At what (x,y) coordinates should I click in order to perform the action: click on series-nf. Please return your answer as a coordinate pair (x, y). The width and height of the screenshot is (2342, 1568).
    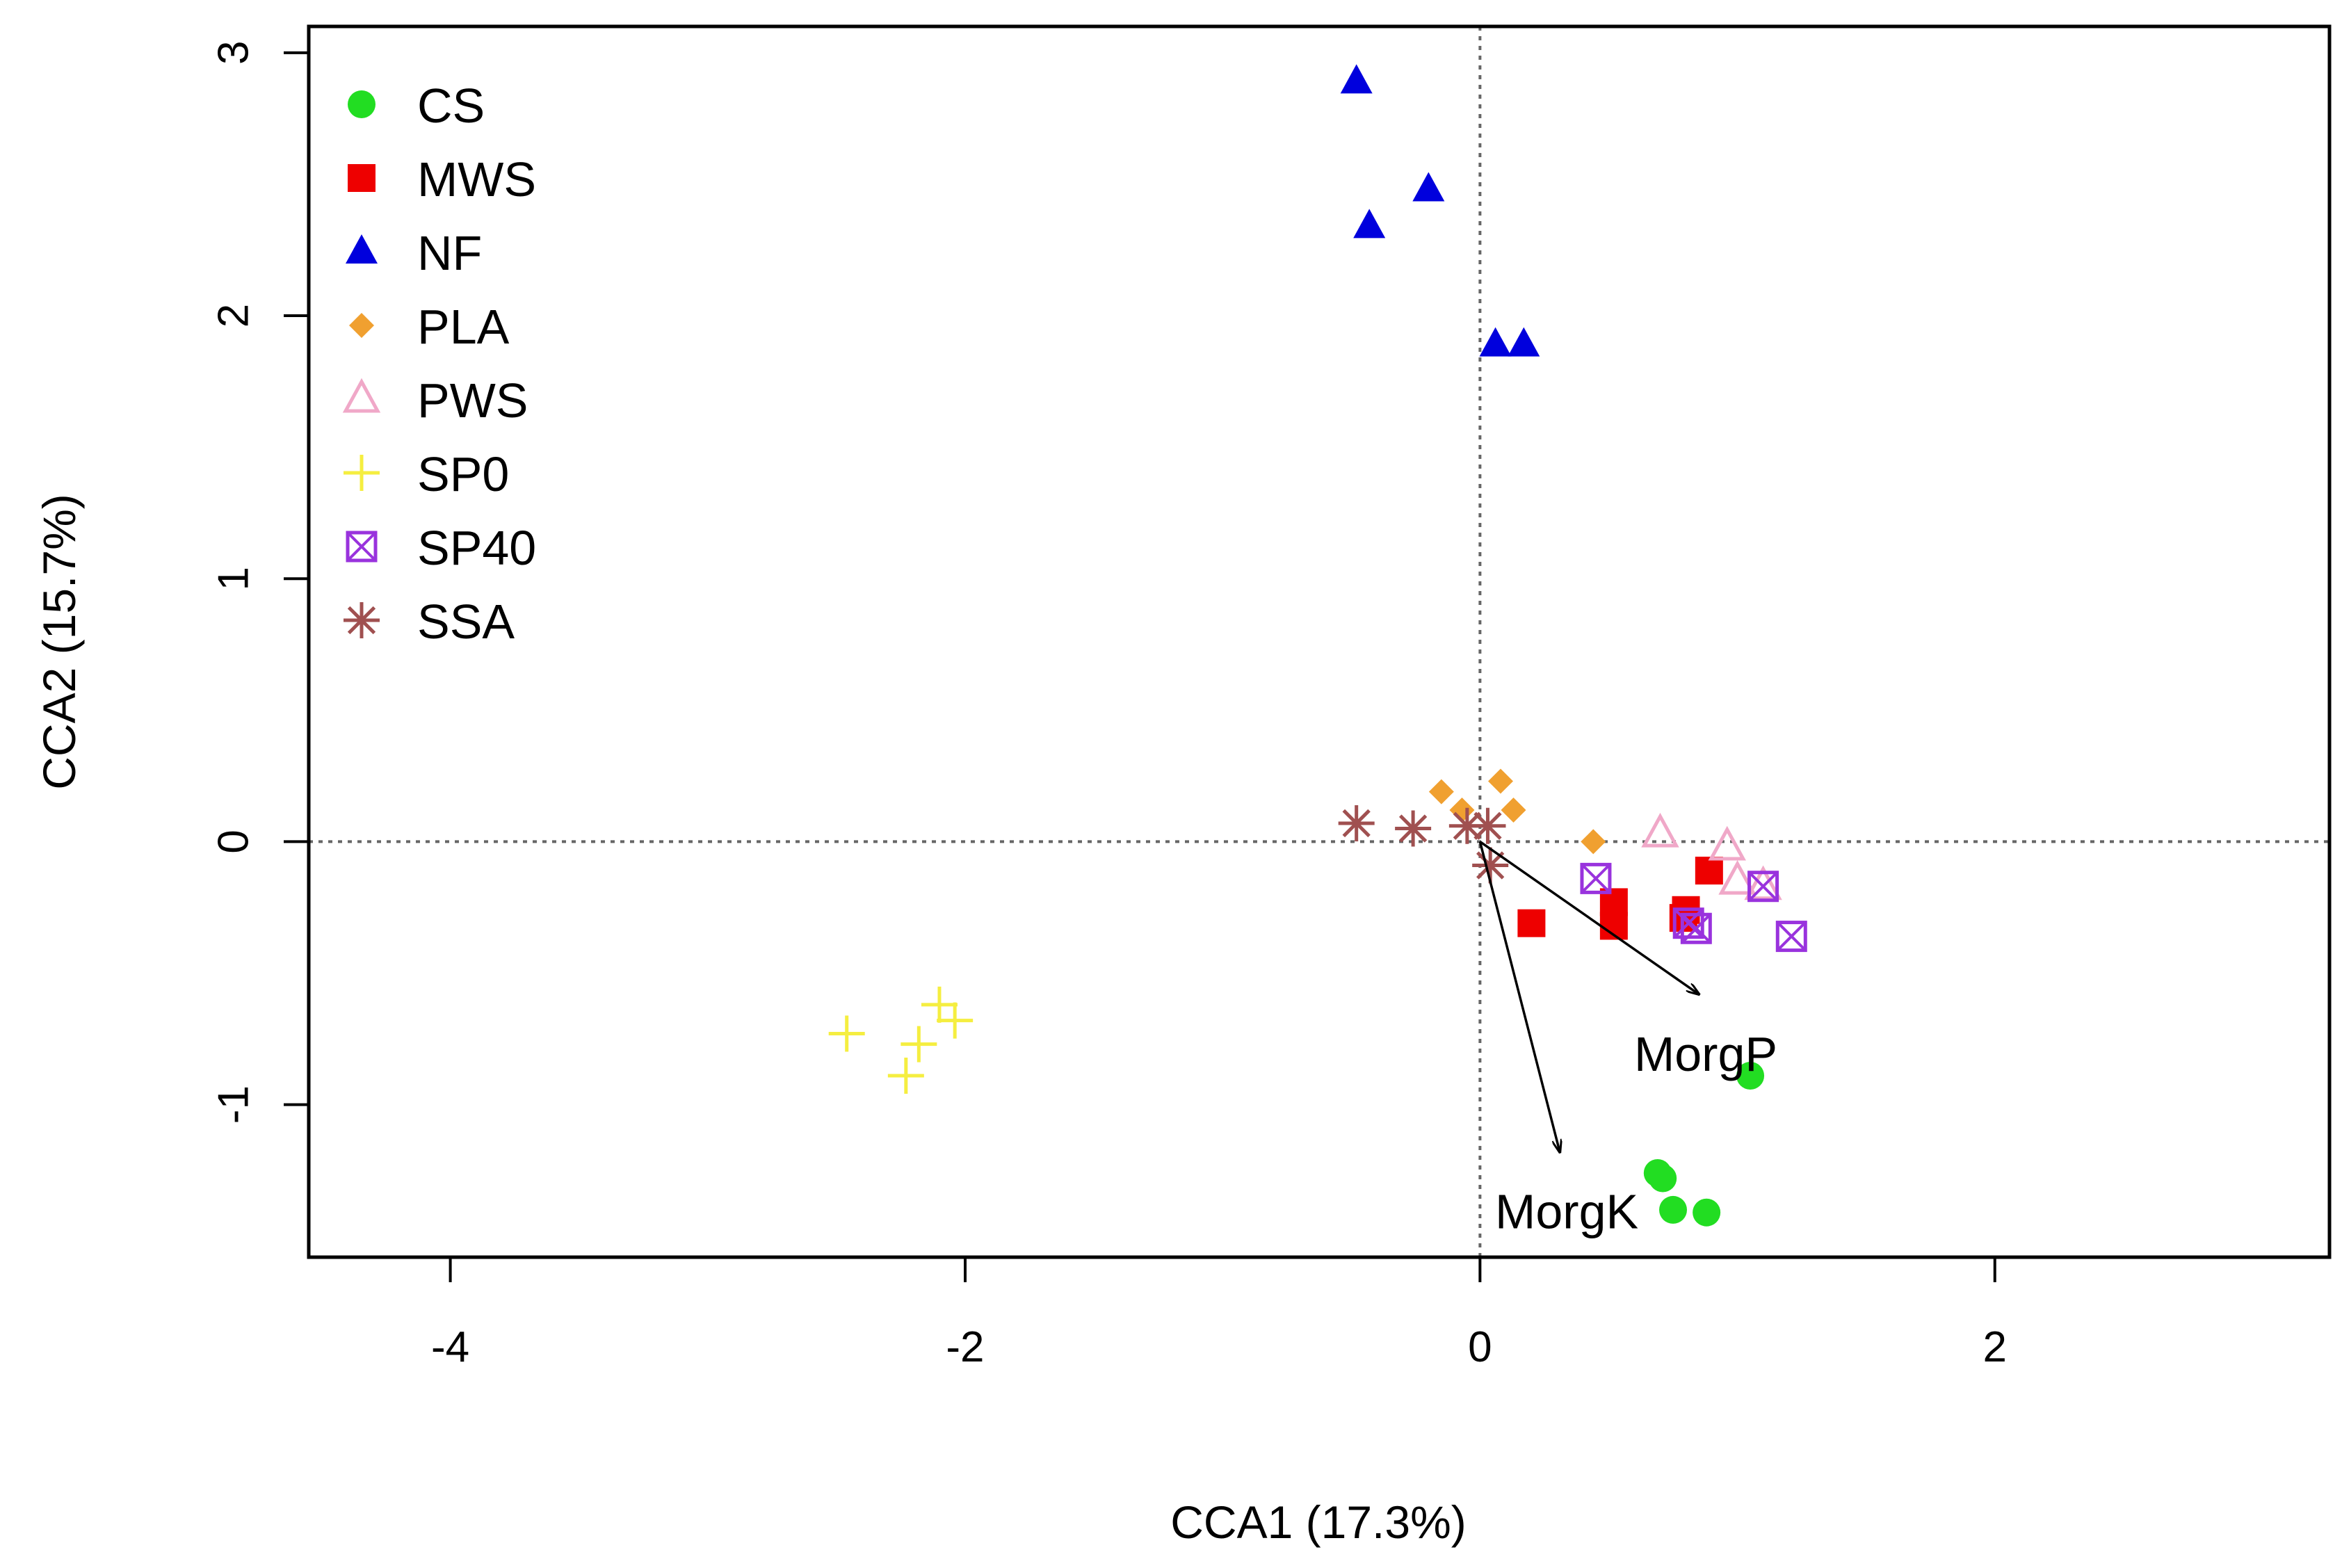
    Looking at the image, I should click on (1440, 211).